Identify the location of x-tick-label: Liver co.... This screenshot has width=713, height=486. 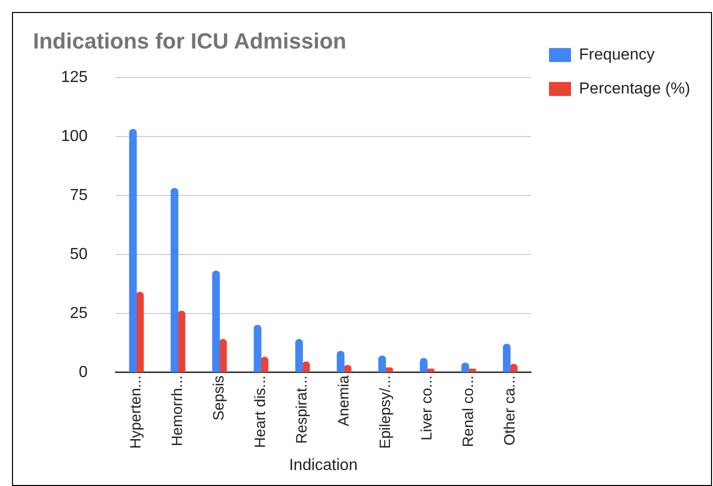
(427, 407).